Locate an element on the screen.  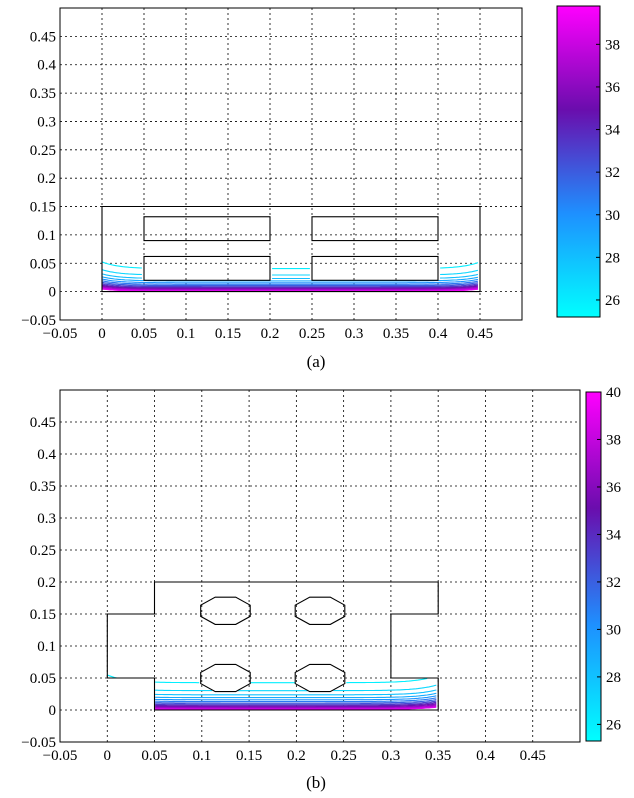
x-tick-label: 0.4 is located at coordinates (485, 756).